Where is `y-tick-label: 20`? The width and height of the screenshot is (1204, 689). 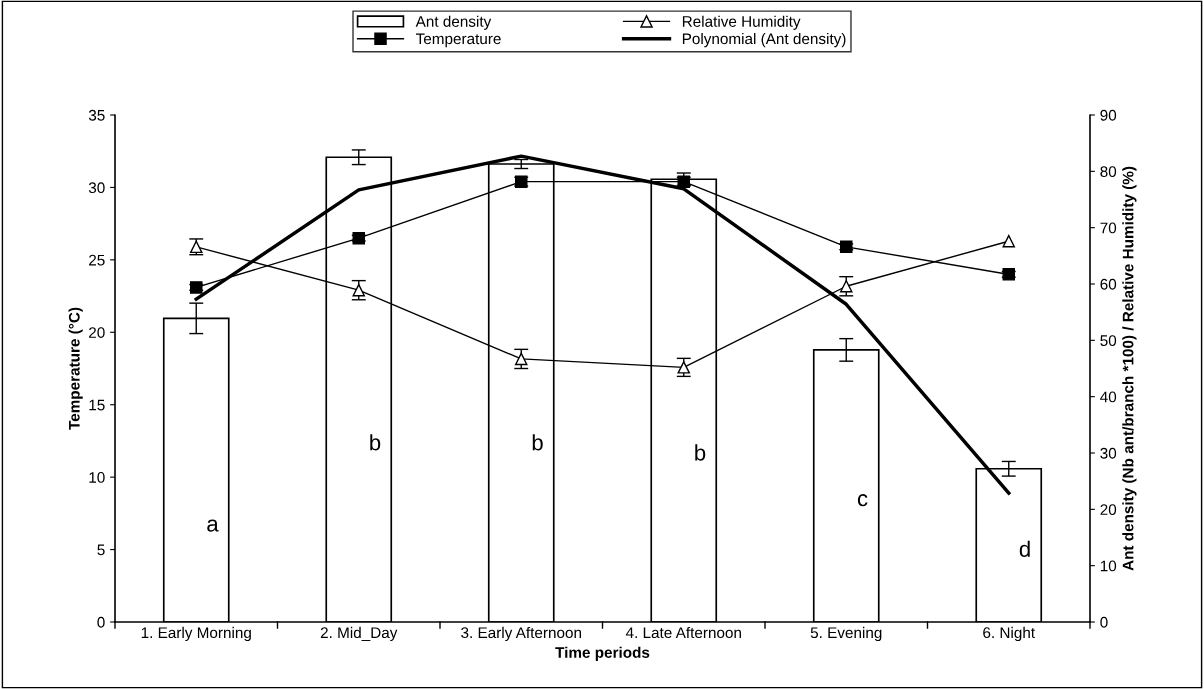
y-tick-label: 20 is located at coordinates (97, 332).